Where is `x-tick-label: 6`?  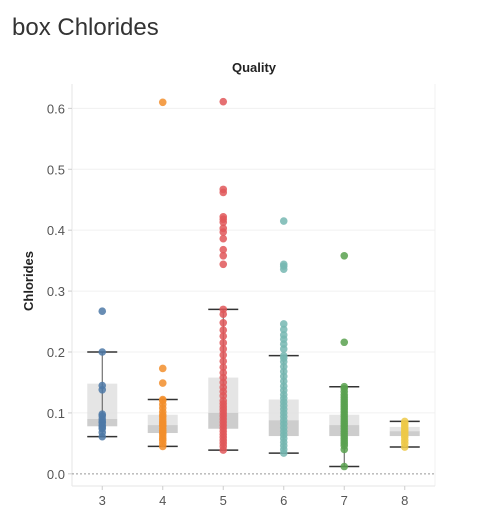
x-tick-label: 6 is located at coordinates (283, 500).